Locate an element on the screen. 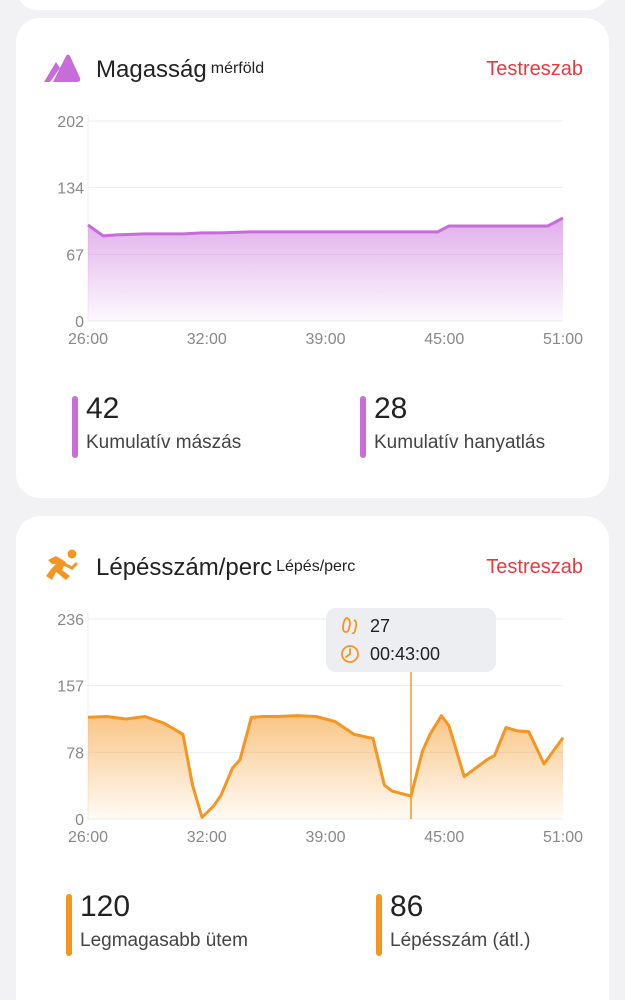 The image size is (625, 1000). y-tick-label: 78 is located at coordinates (75, 753).